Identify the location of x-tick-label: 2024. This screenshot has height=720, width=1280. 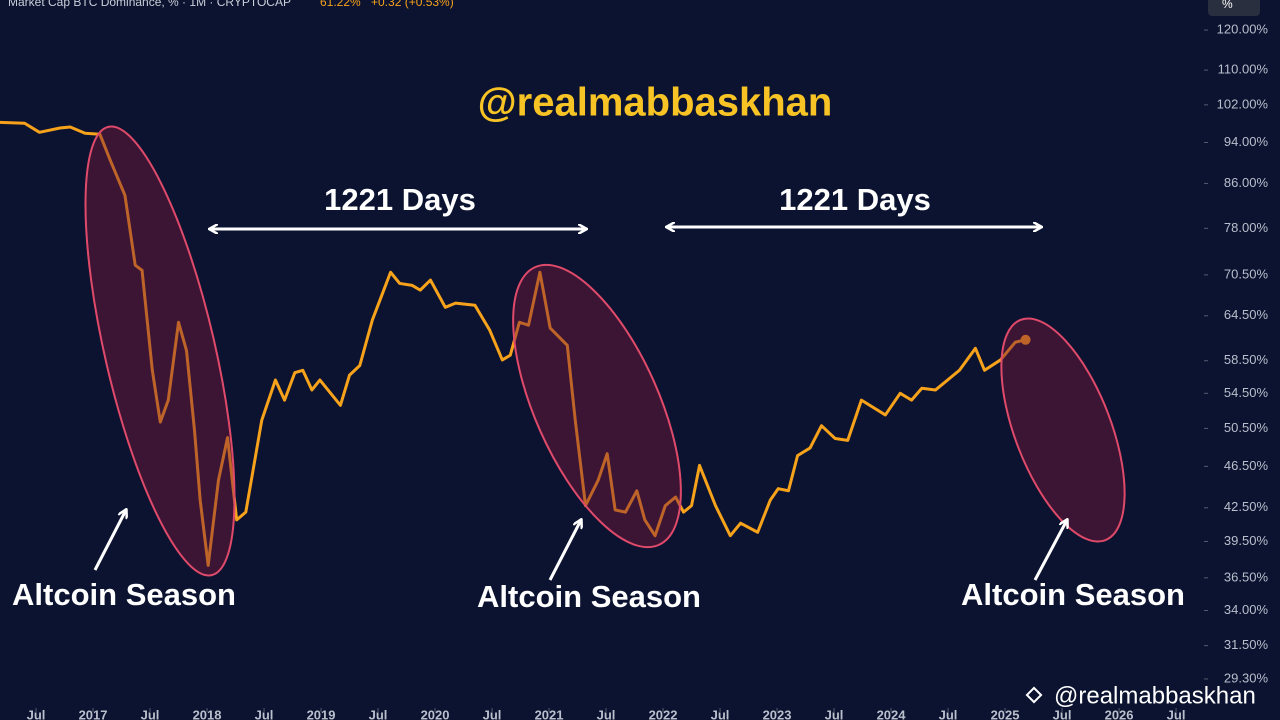
(892, 713).